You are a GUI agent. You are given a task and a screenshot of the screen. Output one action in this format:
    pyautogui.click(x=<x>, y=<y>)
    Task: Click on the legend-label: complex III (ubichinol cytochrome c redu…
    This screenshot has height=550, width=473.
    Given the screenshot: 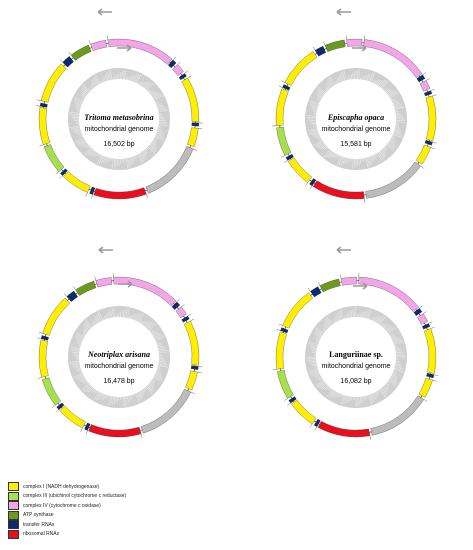 What is the action you would take?
    pyautogui.click(x=75, y=496)
    